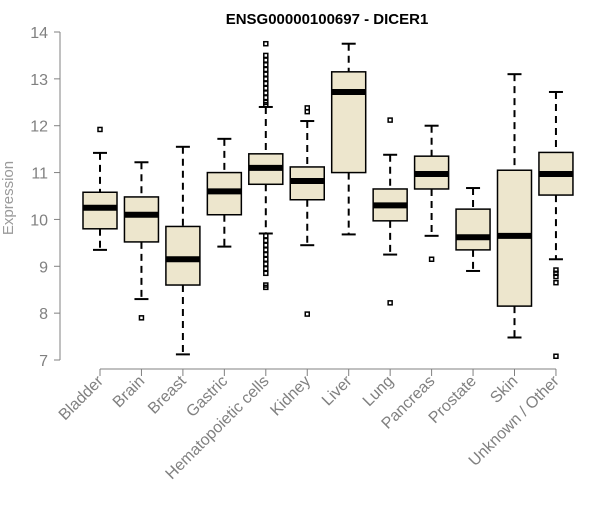  What do you see at coordinates (39, 33) in the screenshot?
I see `y-tick-label: 14` at bounding box center [39, 33].